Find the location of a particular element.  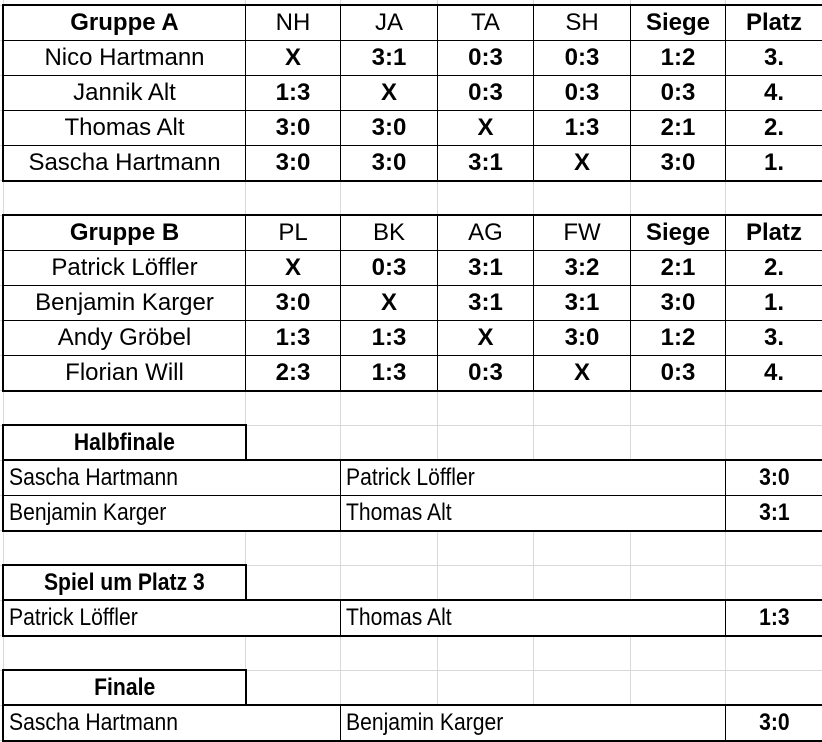

rank-cell-text: 3. is located at coordinates (773, 57).